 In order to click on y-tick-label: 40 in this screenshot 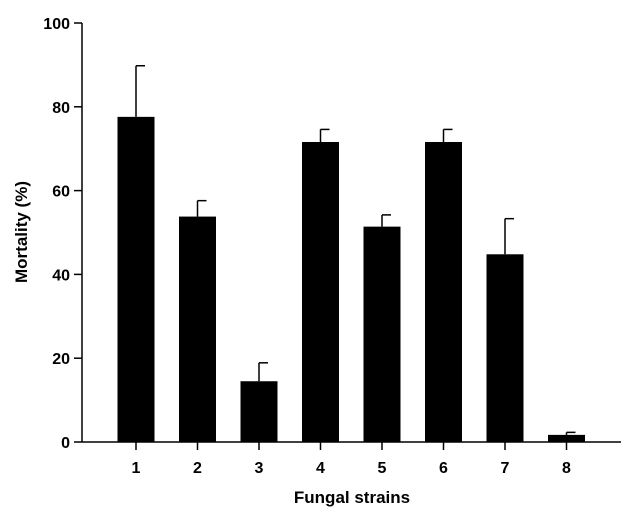, I will do `click(61, 275)`.